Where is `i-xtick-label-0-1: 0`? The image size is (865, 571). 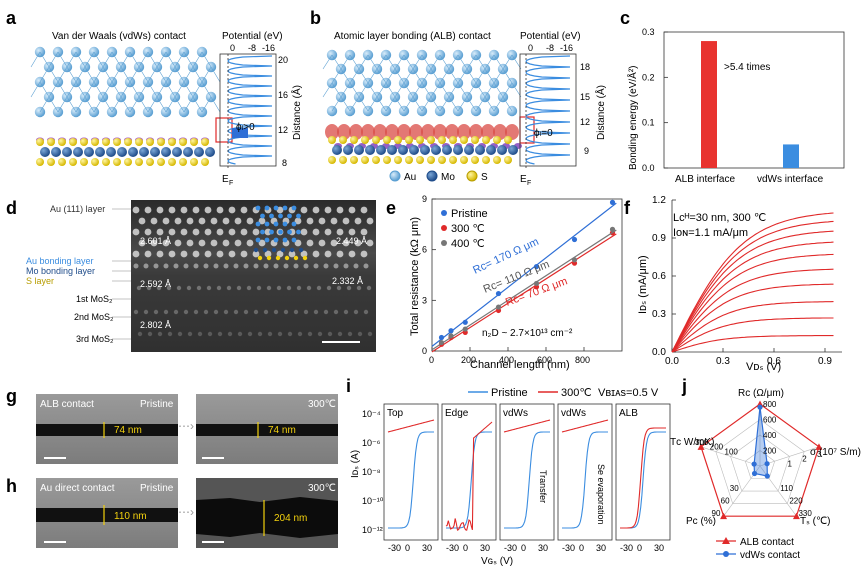
i-xtick-label-0-1: 0 is located at coordinates (407, 548).